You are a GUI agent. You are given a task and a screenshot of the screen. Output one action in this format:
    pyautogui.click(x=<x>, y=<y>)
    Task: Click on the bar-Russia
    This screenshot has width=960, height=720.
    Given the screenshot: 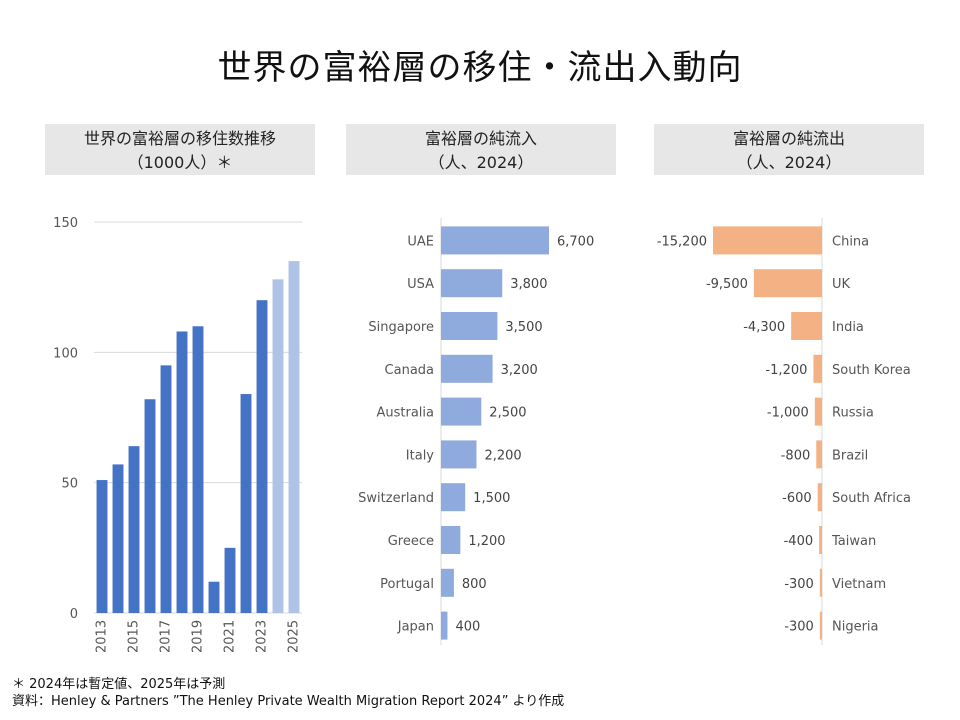 What is the action you would take?
    pyautogui.click(x=818, y=411)
    